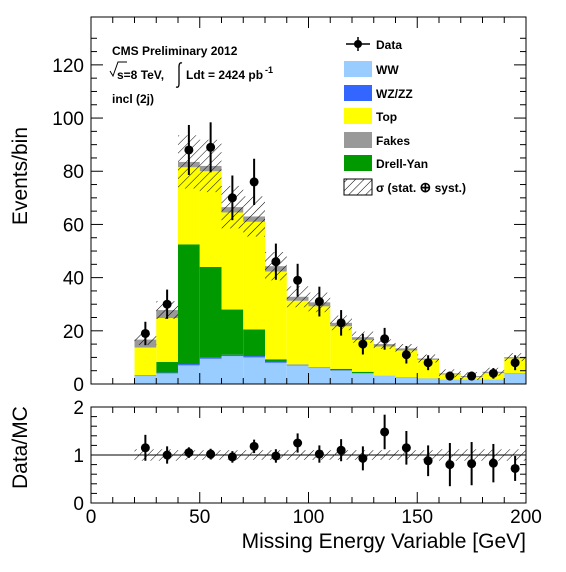 The width and height of the screenshot is (566, 572). Describe the element at coordinates (20, 176) in the screenshot. I see `y-axis-title: Events/bin` at that location.